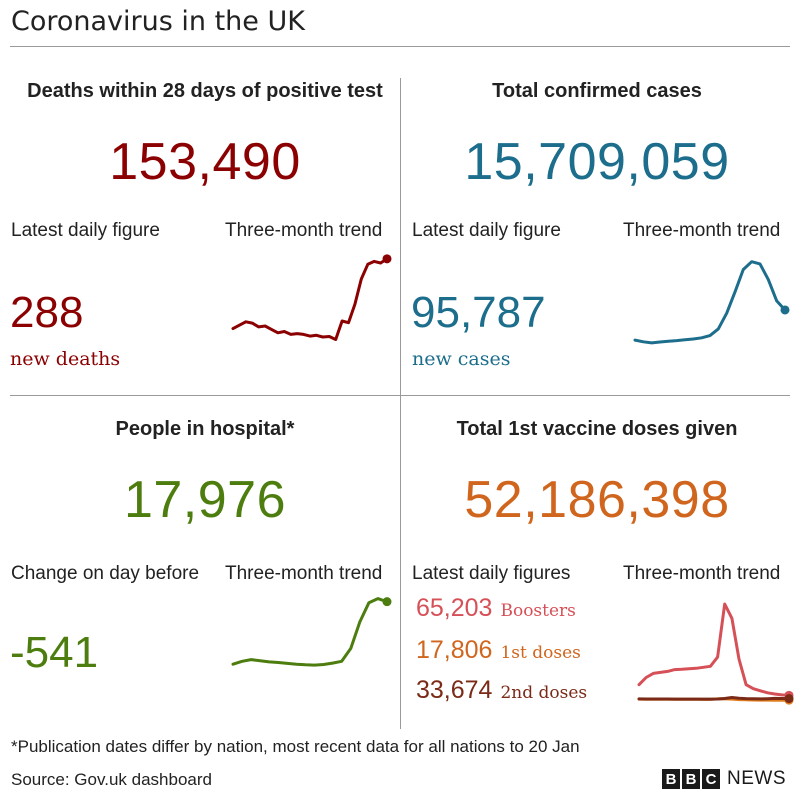 This screenshot has width=800, height=800. I want to click on horizontal-divider, so click(400, 395).